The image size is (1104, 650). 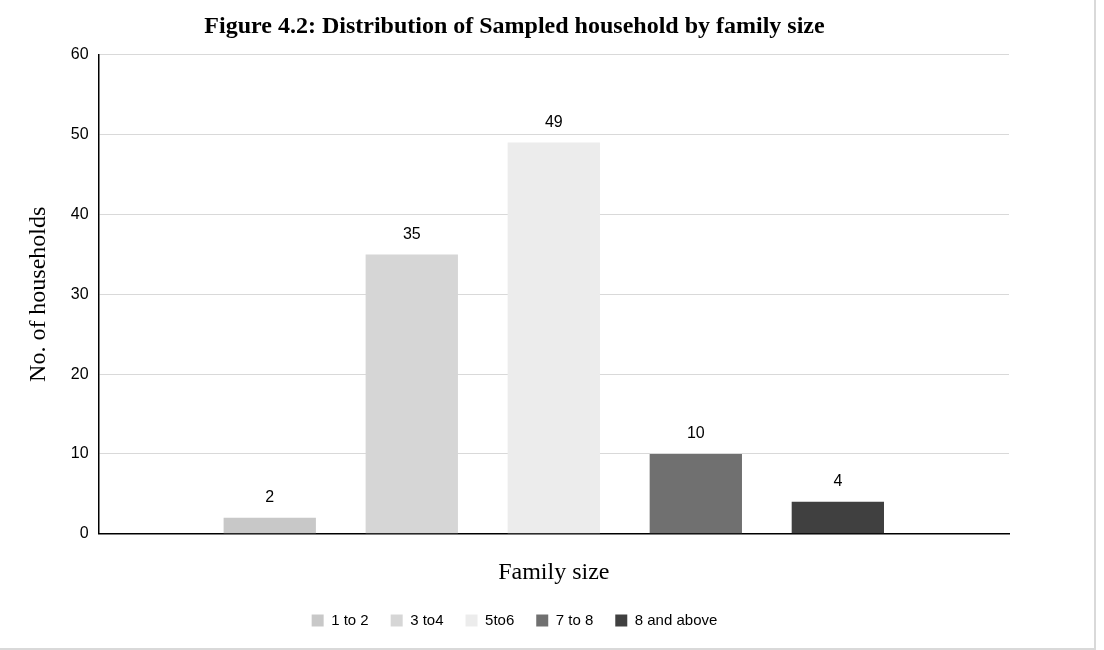 I want to click on y-tick-label: 30, so click(x=79, y=293).